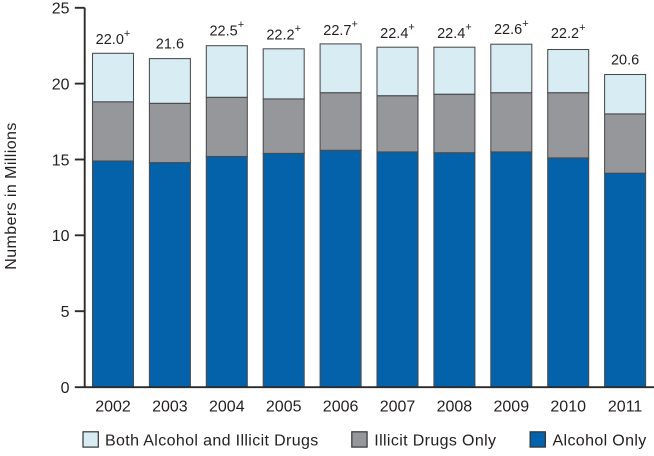 The image size is (654, 456). Describe the element at coordinates (113, 38) in the screenshot. I see `svg-text: 22.0+` at that location.